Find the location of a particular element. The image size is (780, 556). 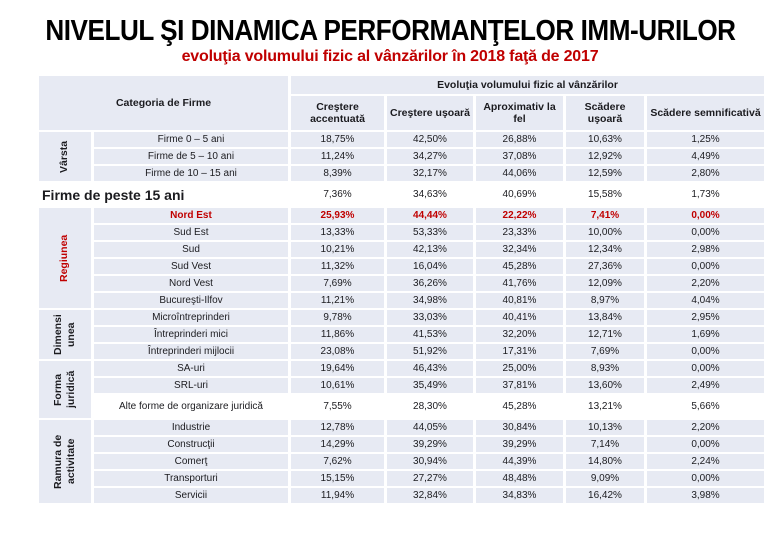

group-cell-regiunea: Regiunea is located at coordinates (65, 258).